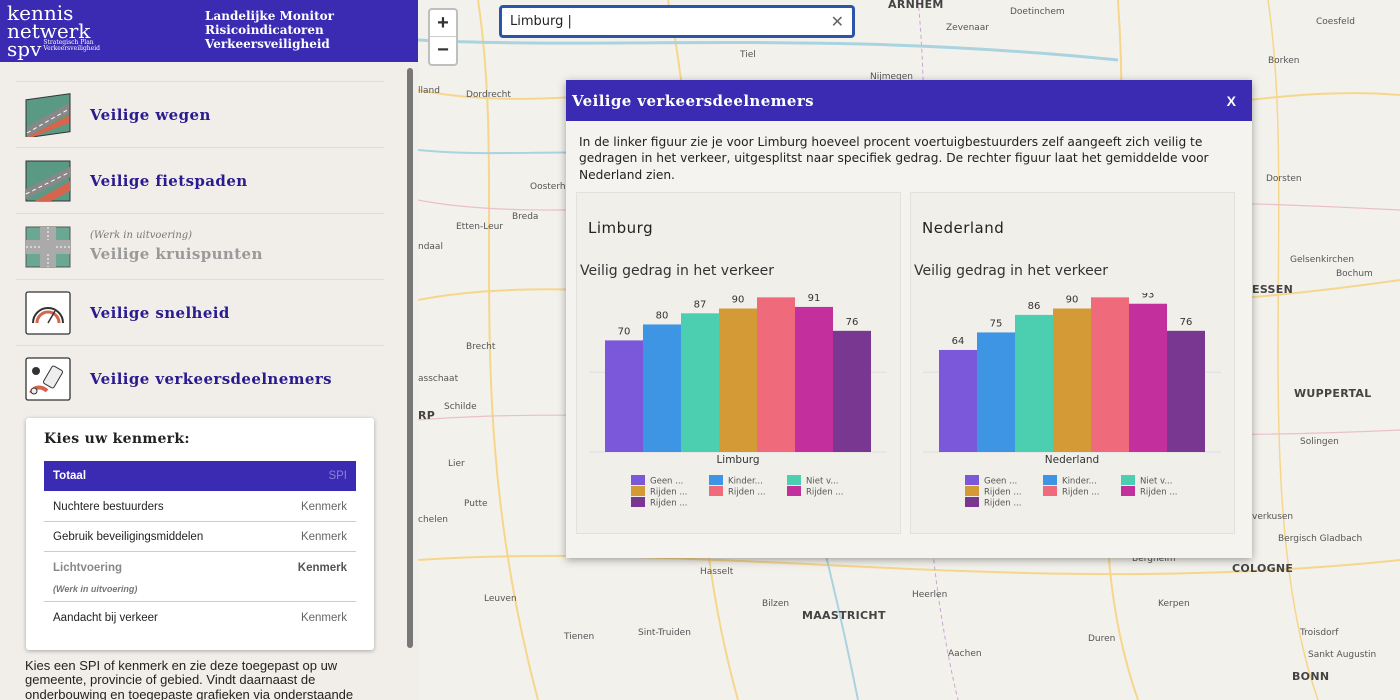 Image resolution: width=1400 pixels, height=700 pixels. I want to click on menu-item-label: Veilige fietspaden, so click(169, 180).